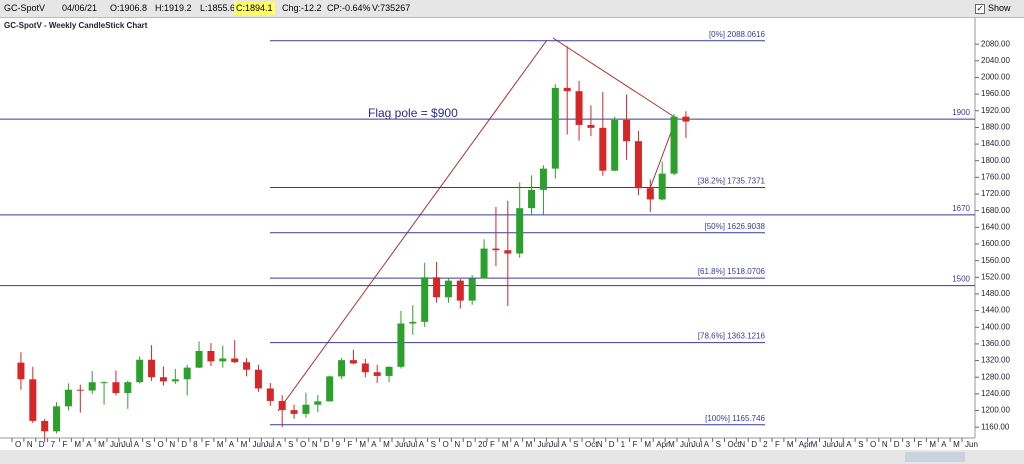 The height and width of the screenshot is (464, 1024). I want to click on low: L:1855.6, so click(218, 8).